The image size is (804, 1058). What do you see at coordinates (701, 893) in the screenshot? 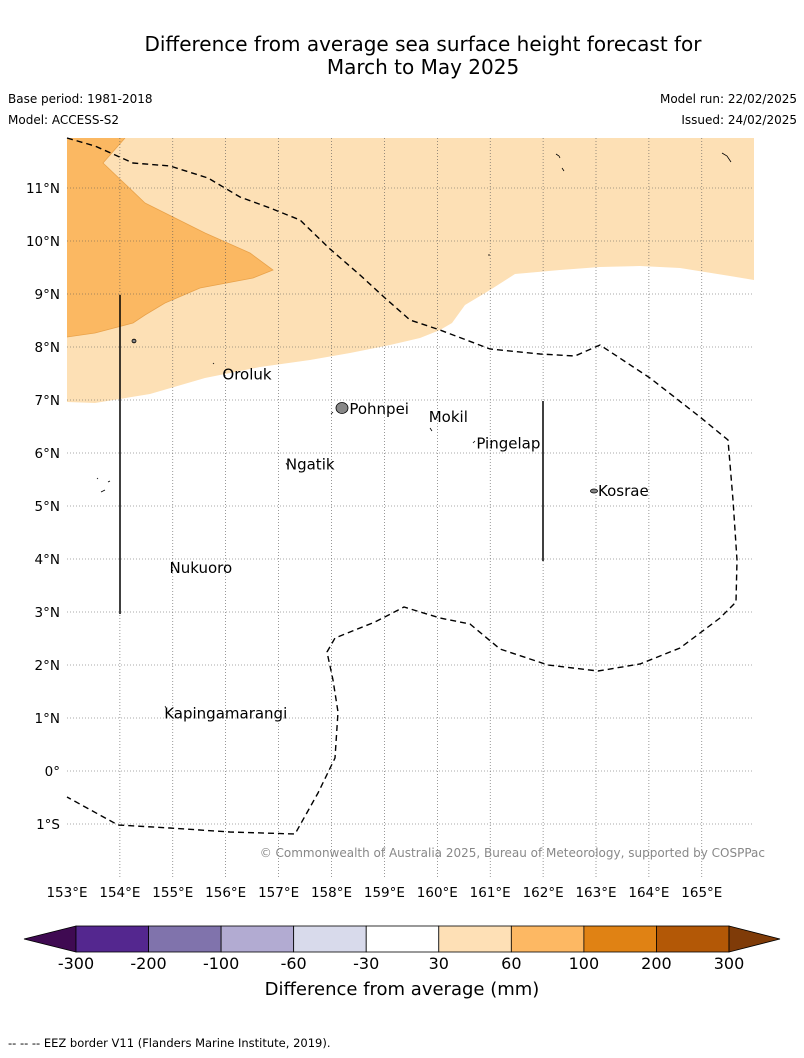
I see `longitude-tick-label: 165°E` at bounding box center [701, 893].